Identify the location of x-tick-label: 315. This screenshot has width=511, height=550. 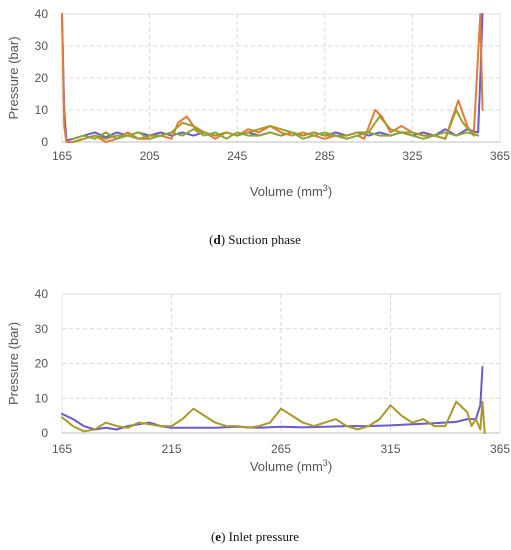
(390, 449).